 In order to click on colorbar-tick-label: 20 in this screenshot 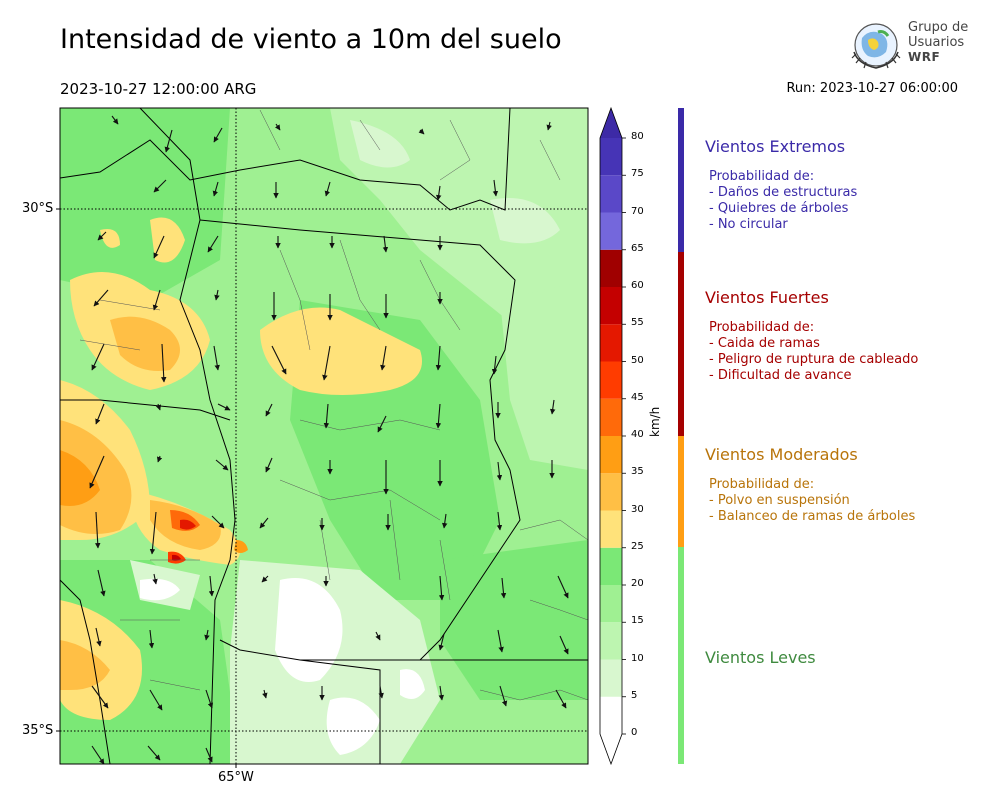, I will do `click(637, 583)`.